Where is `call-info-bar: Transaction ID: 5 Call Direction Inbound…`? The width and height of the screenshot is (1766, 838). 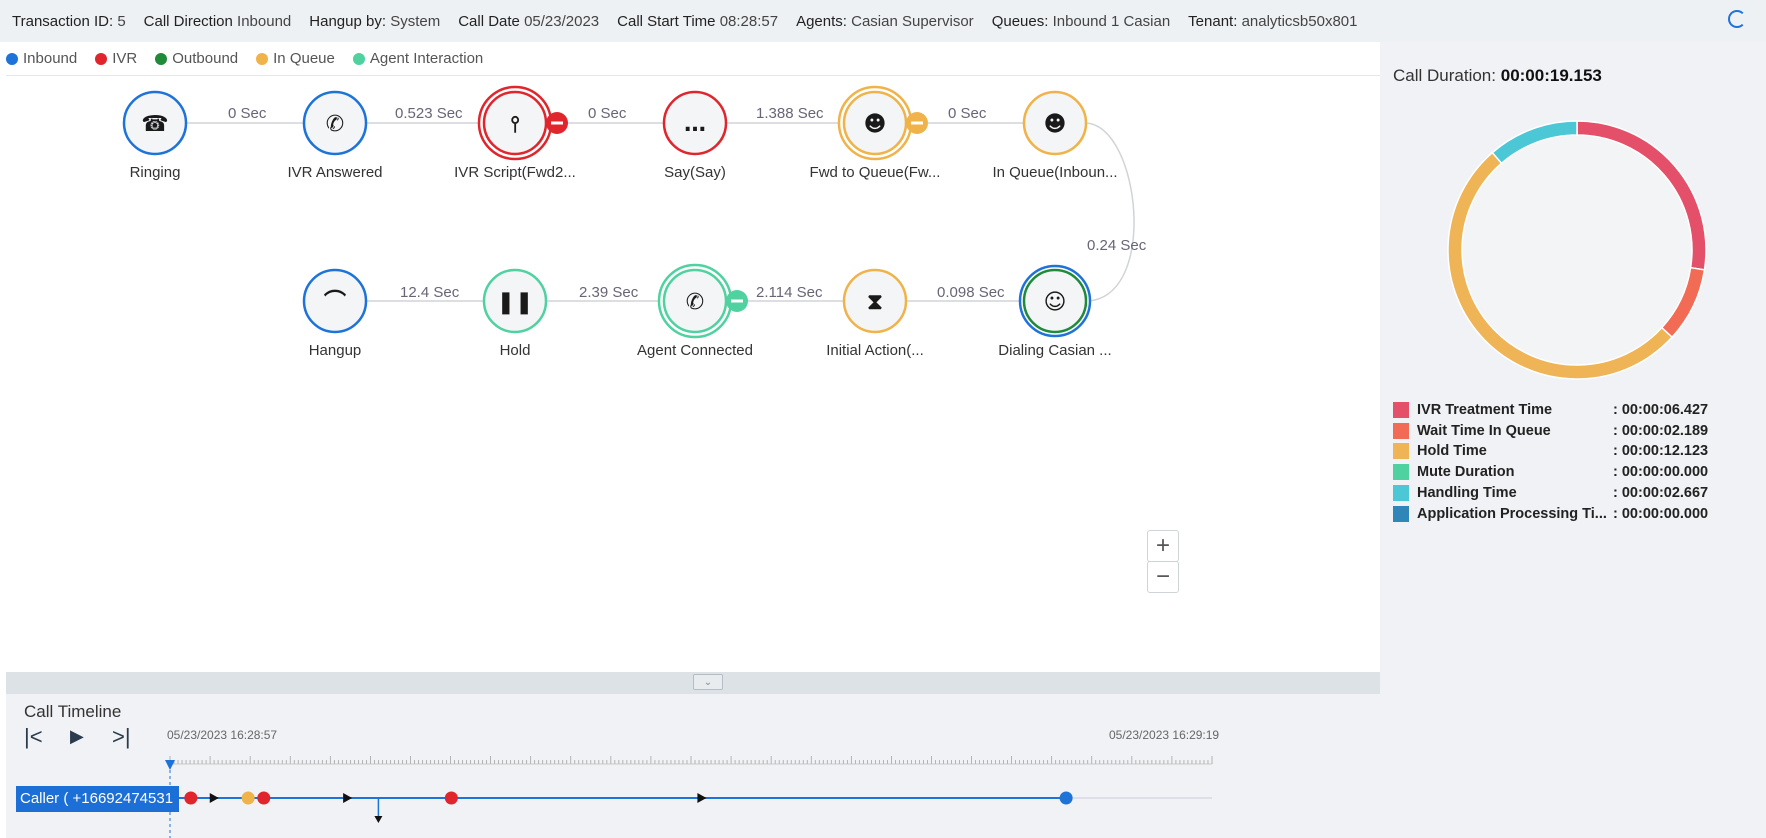
call-info-bar: Transaction ID: 5 Call Direction Inbound… is located at coordinates (883, 21).